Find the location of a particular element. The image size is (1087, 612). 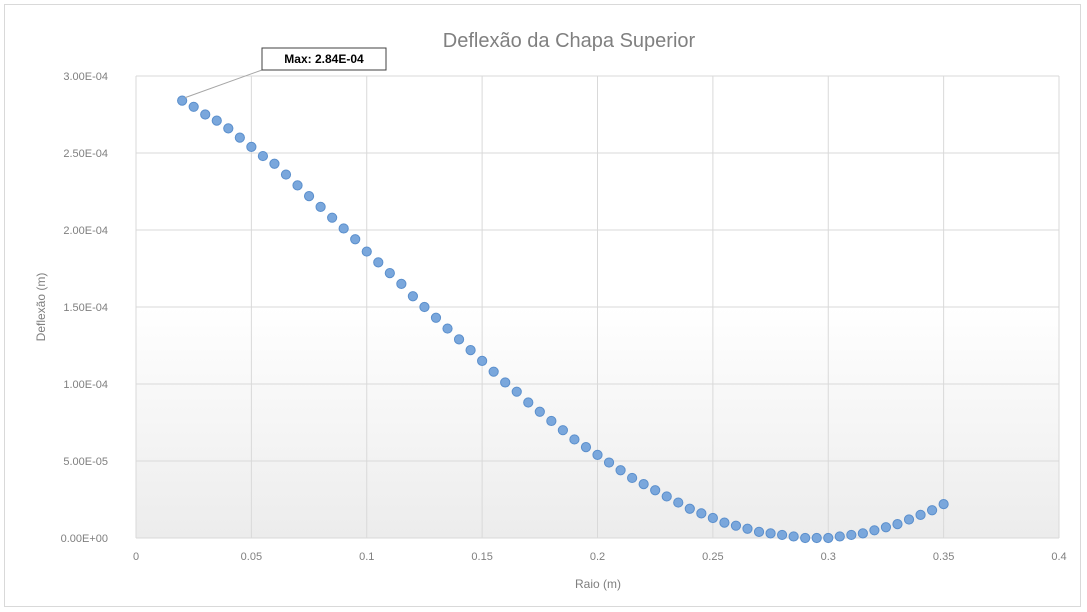

x-tick-label: 0.05 is located at coordinates (251, 557).